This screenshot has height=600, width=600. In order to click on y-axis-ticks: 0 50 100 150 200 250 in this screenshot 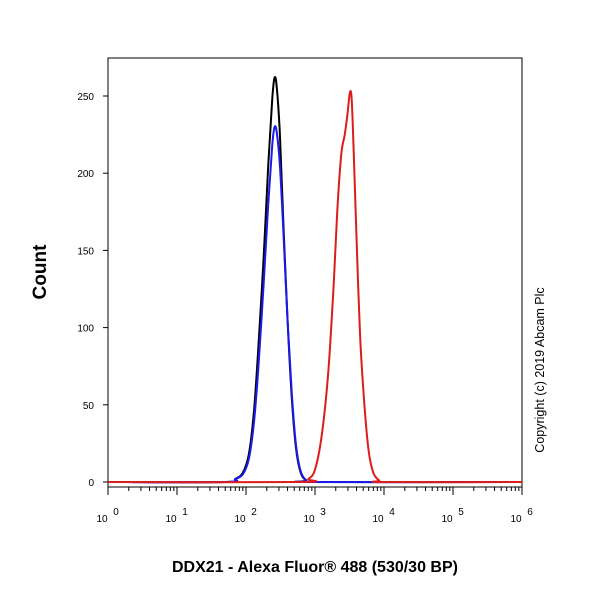, I will do `click(92, 290)`.